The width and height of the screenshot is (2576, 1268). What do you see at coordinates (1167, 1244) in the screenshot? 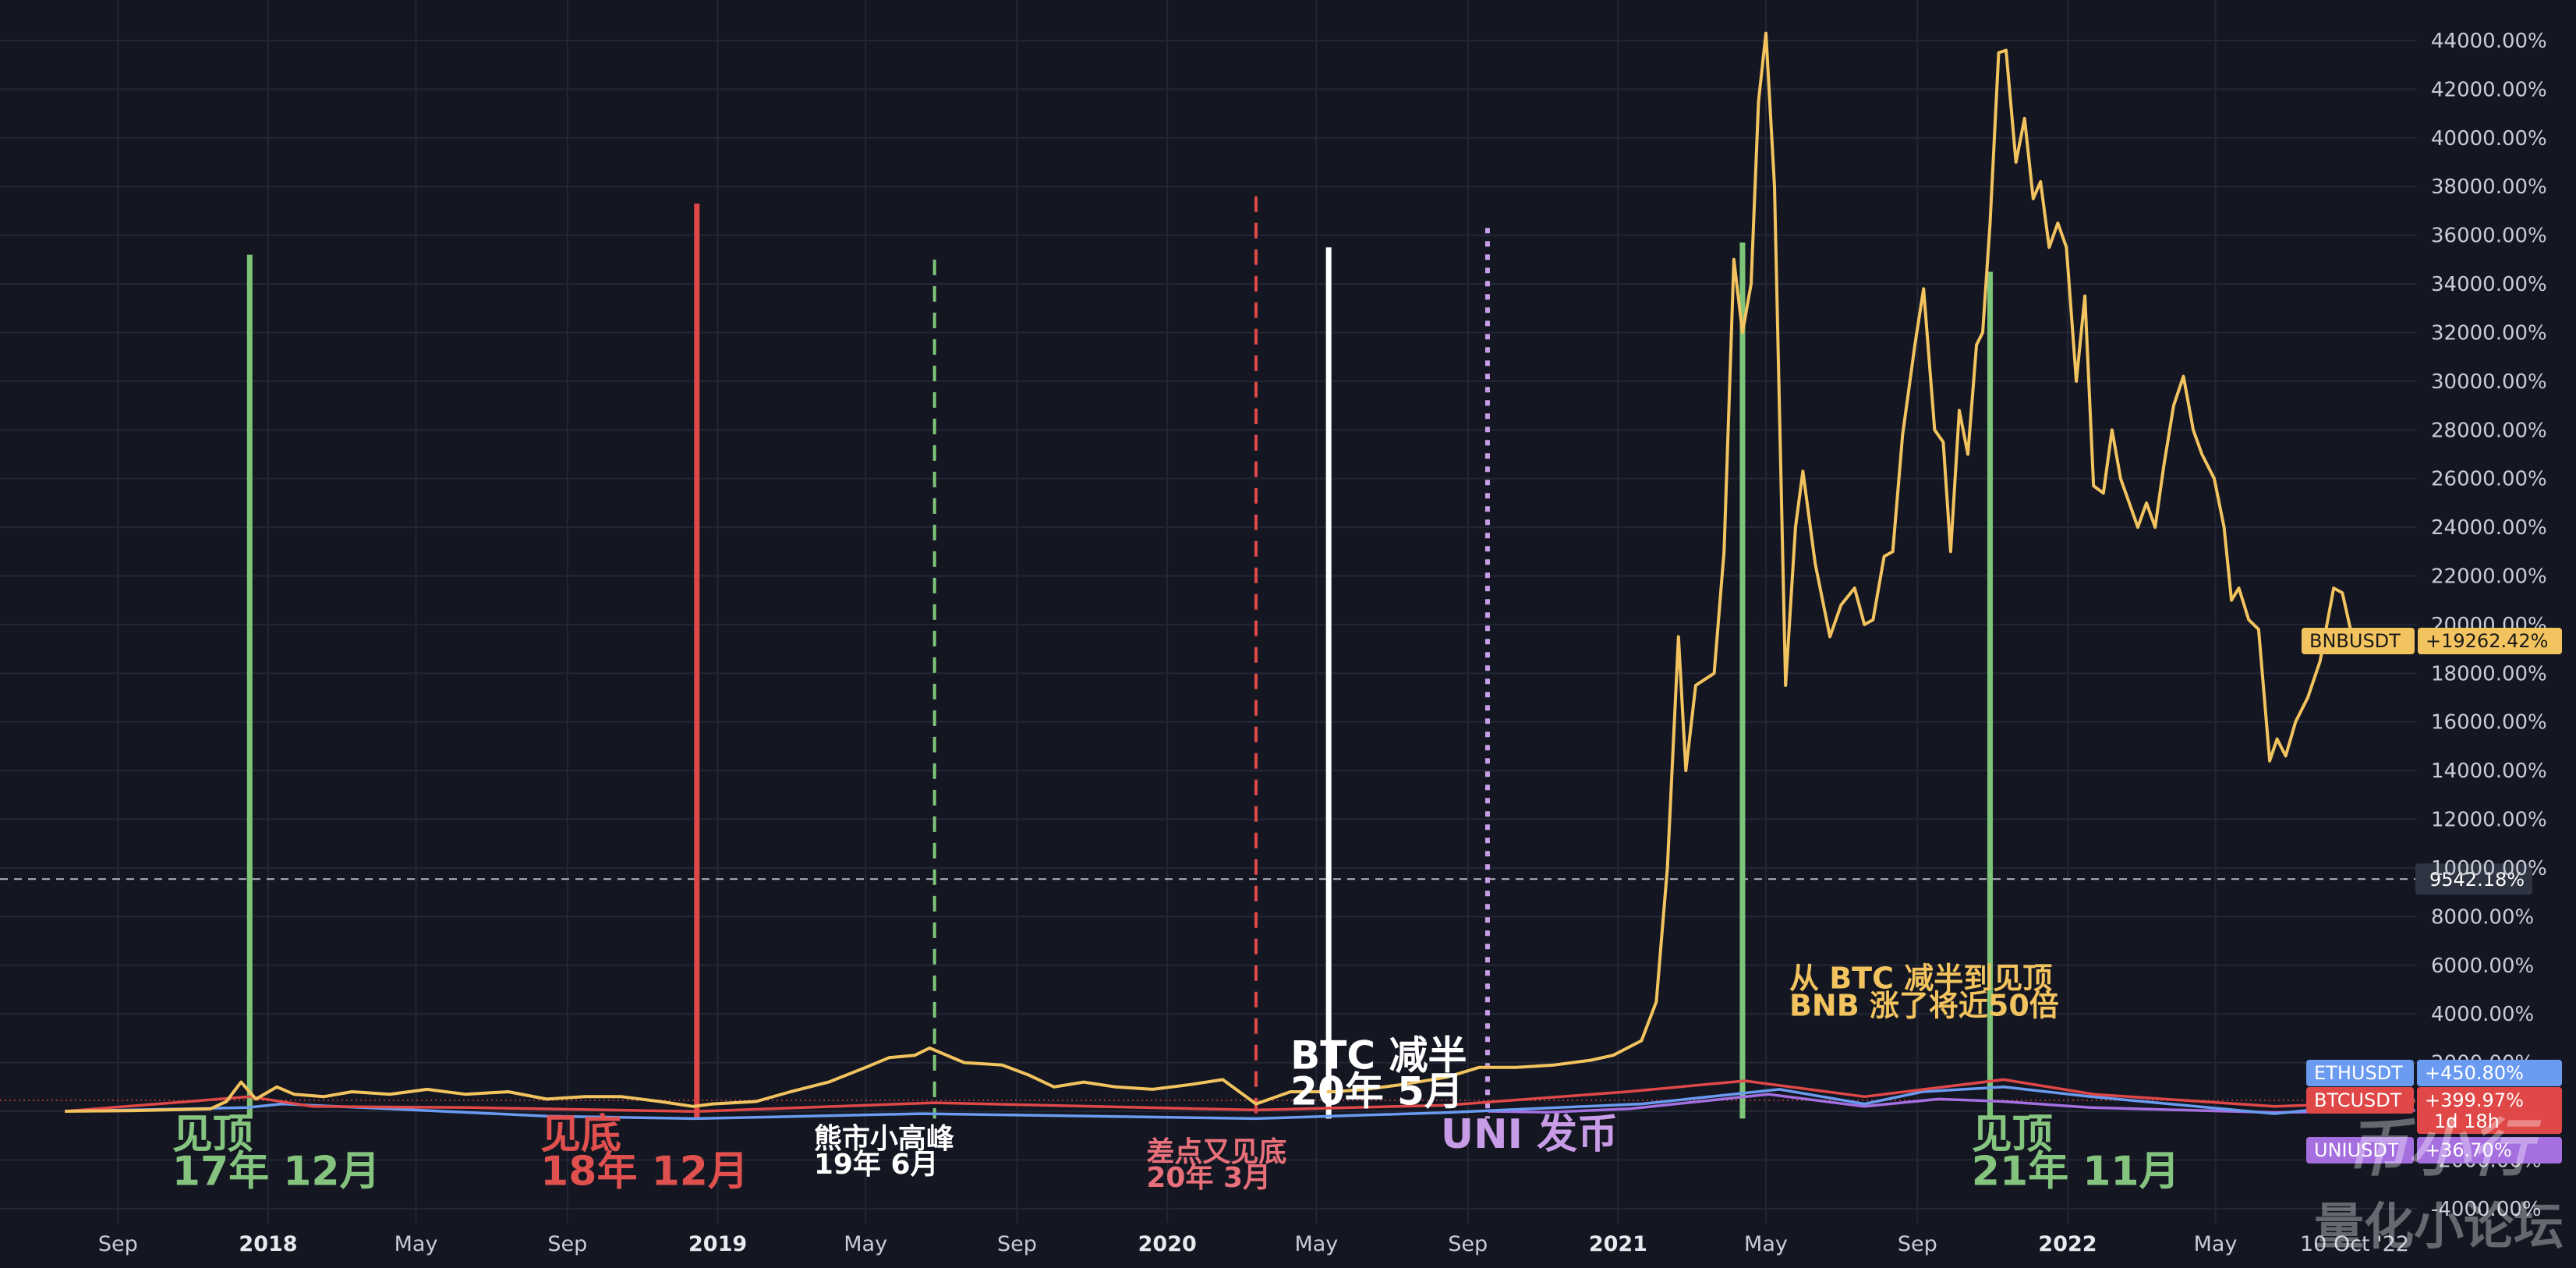
I see `x-tick-label: 2020` at bounding box center [1167, 1244].